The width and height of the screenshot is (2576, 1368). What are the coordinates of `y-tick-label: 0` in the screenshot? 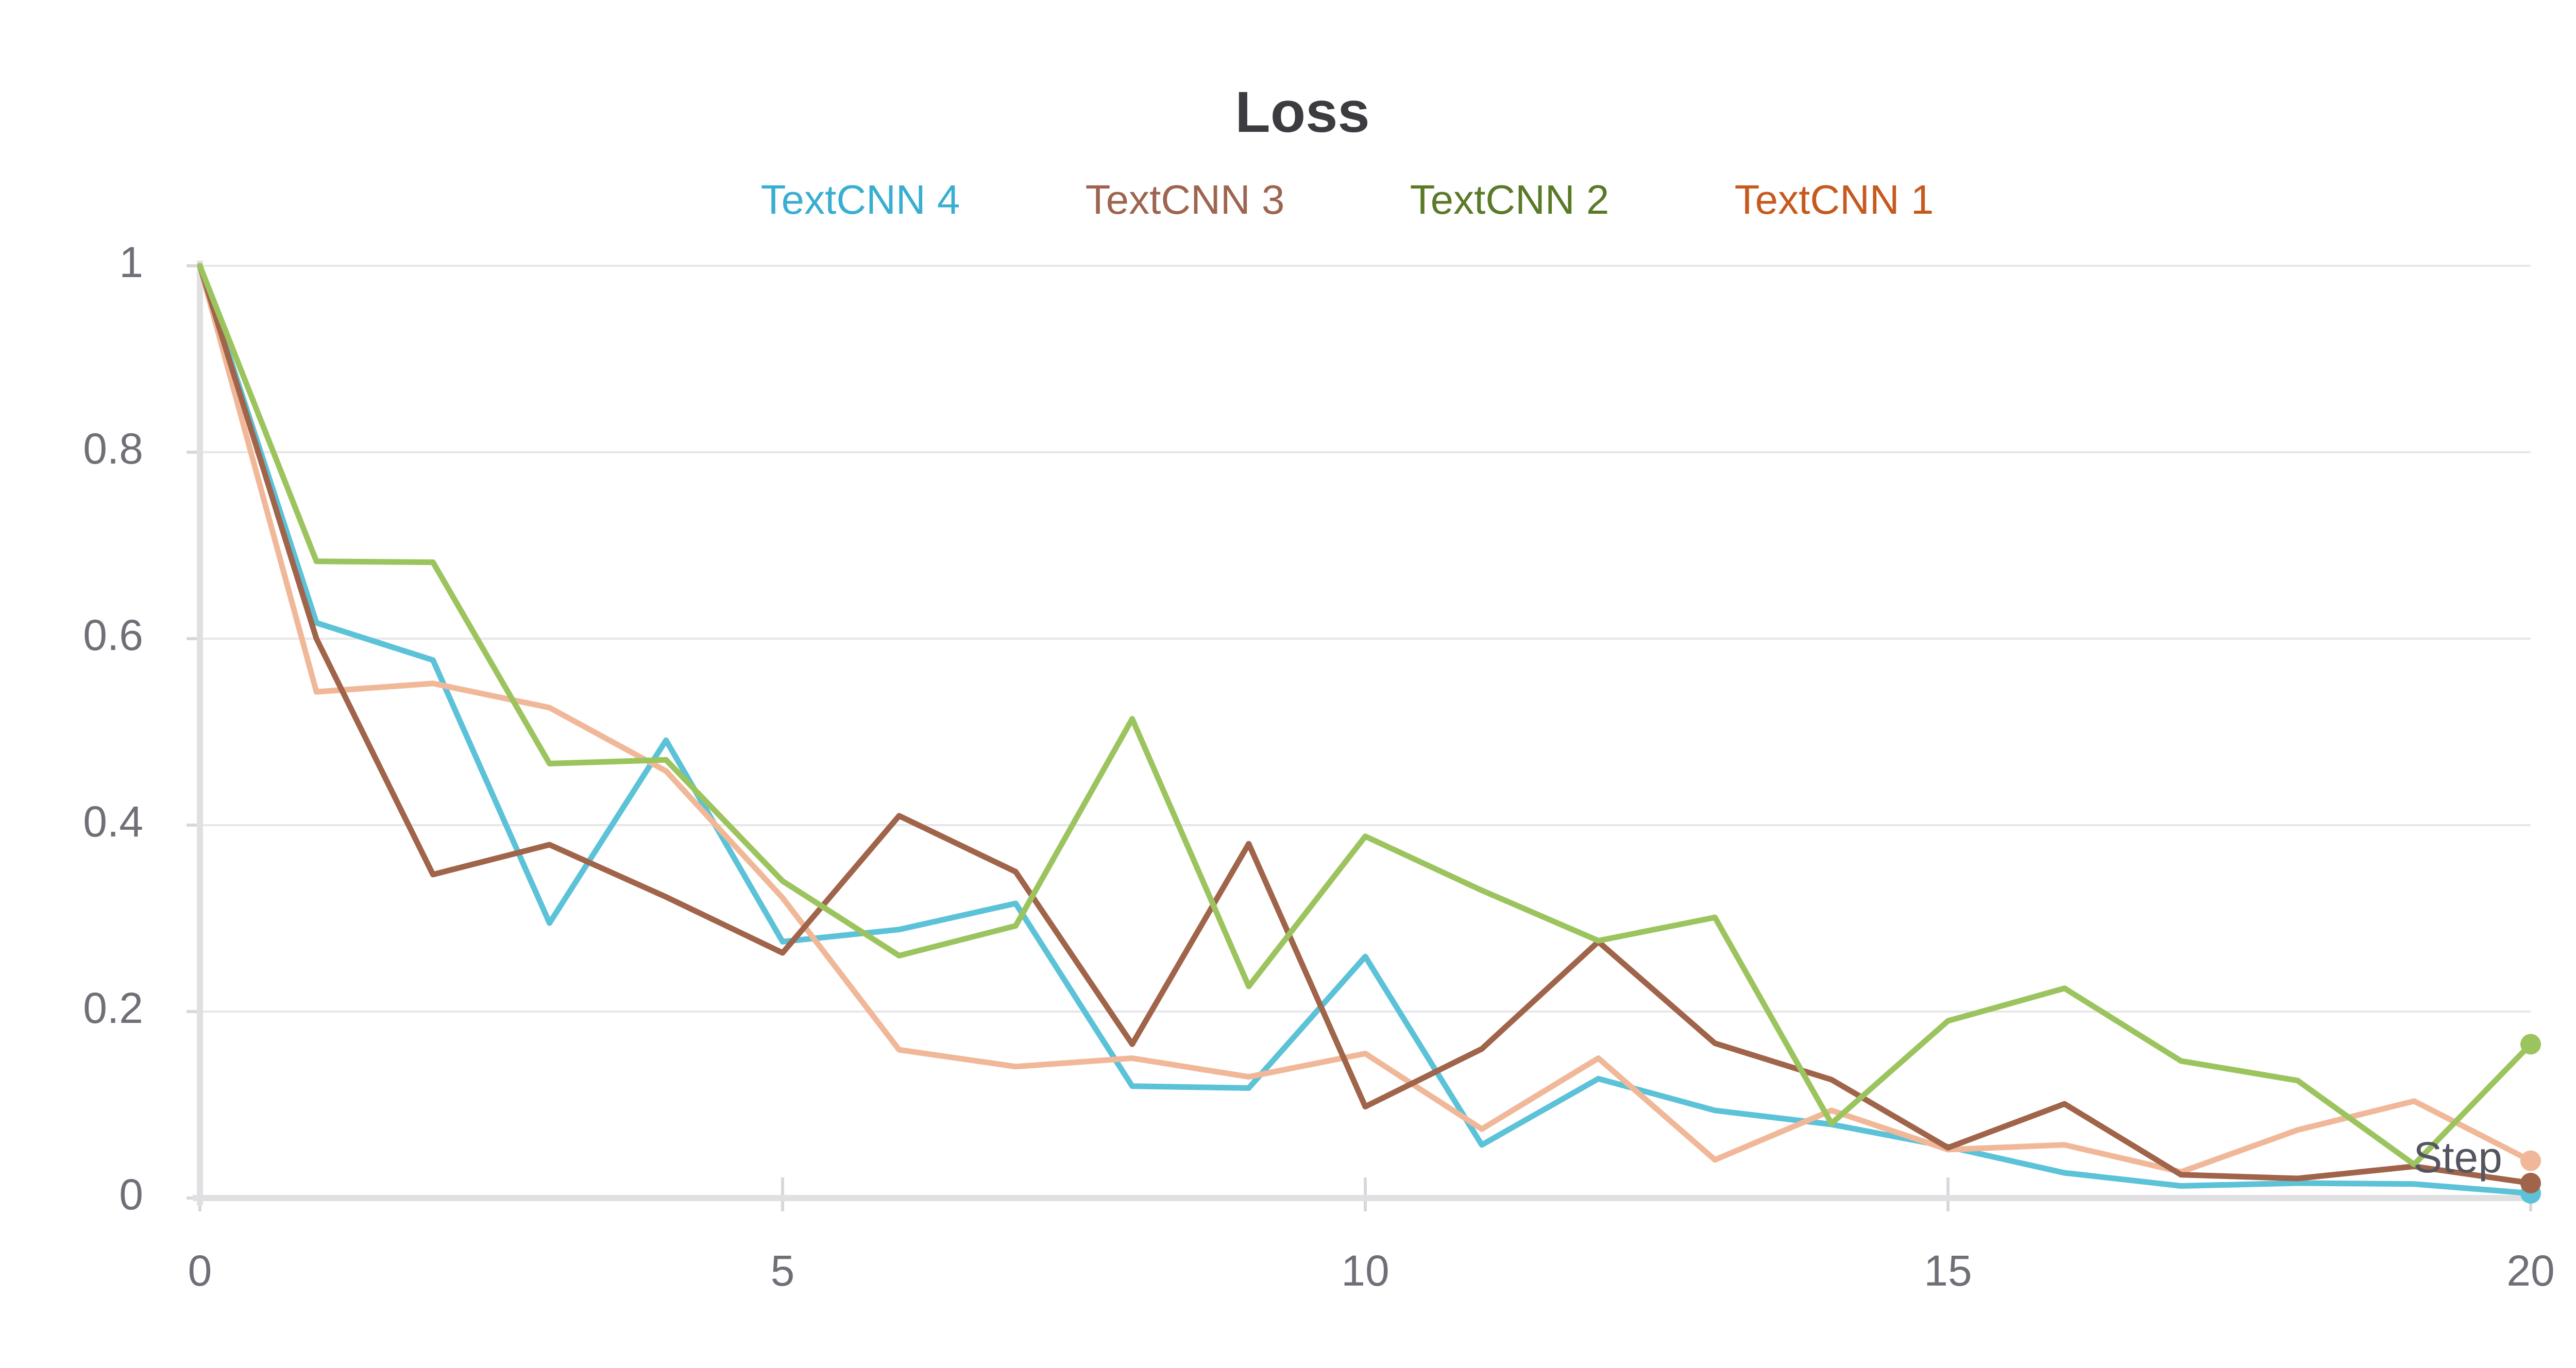 It's located at (131, 1194).